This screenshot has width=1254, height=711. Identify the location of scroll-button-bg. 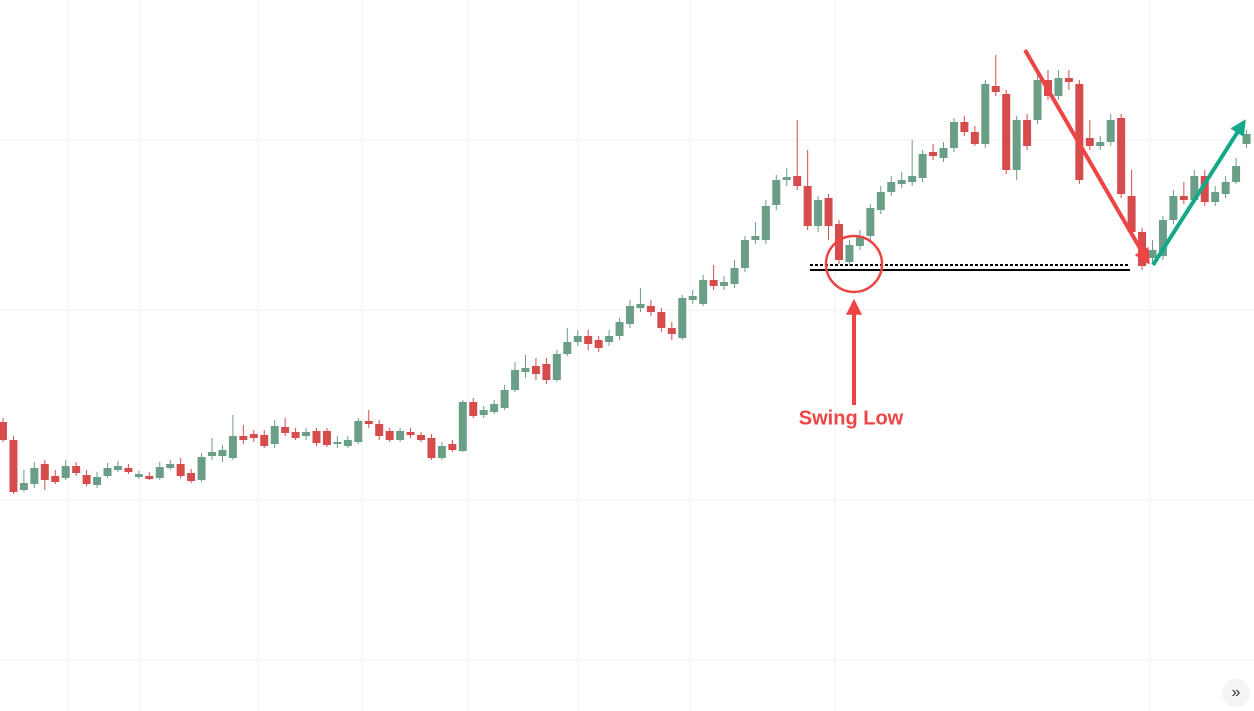
(1236, 693).